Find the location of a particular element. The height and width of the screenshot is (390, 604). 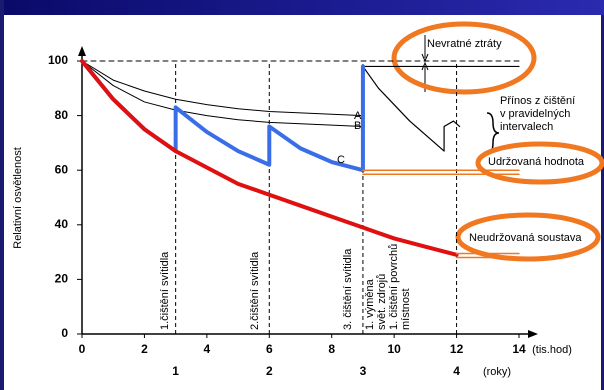

x-tick-label: 6 is located at coordinates (269, 349).